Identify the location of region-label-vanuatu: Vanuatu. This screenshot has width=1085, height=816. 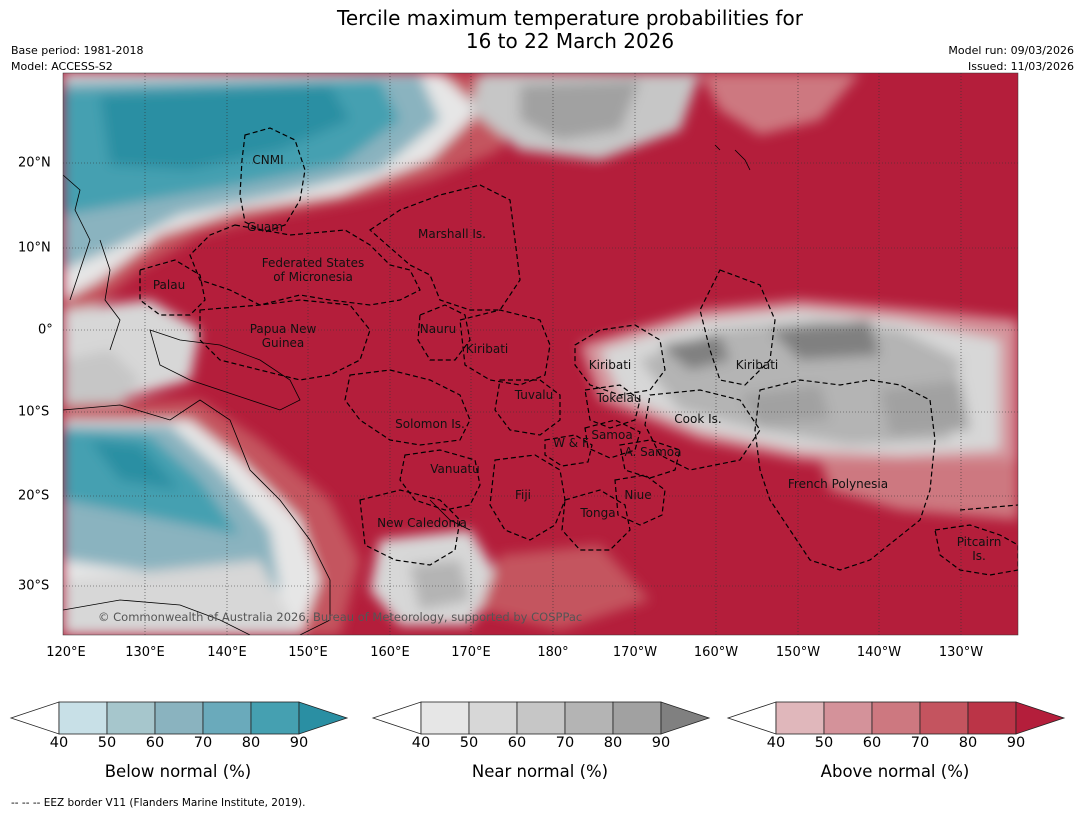
(455, 469).